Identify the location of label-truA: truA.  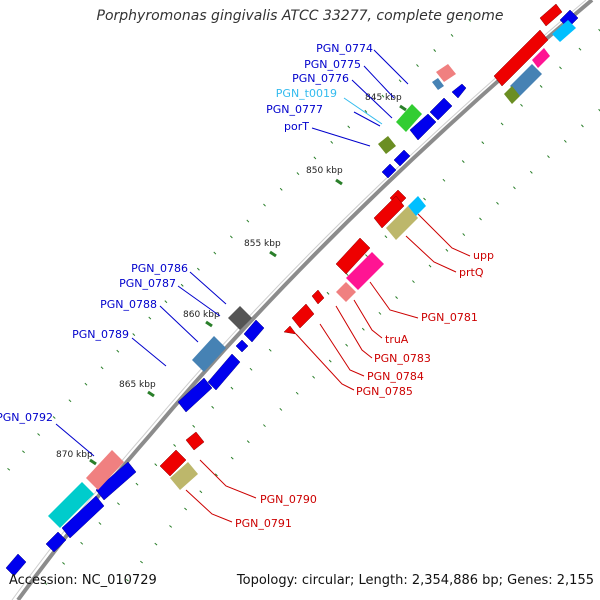
(397, 339).